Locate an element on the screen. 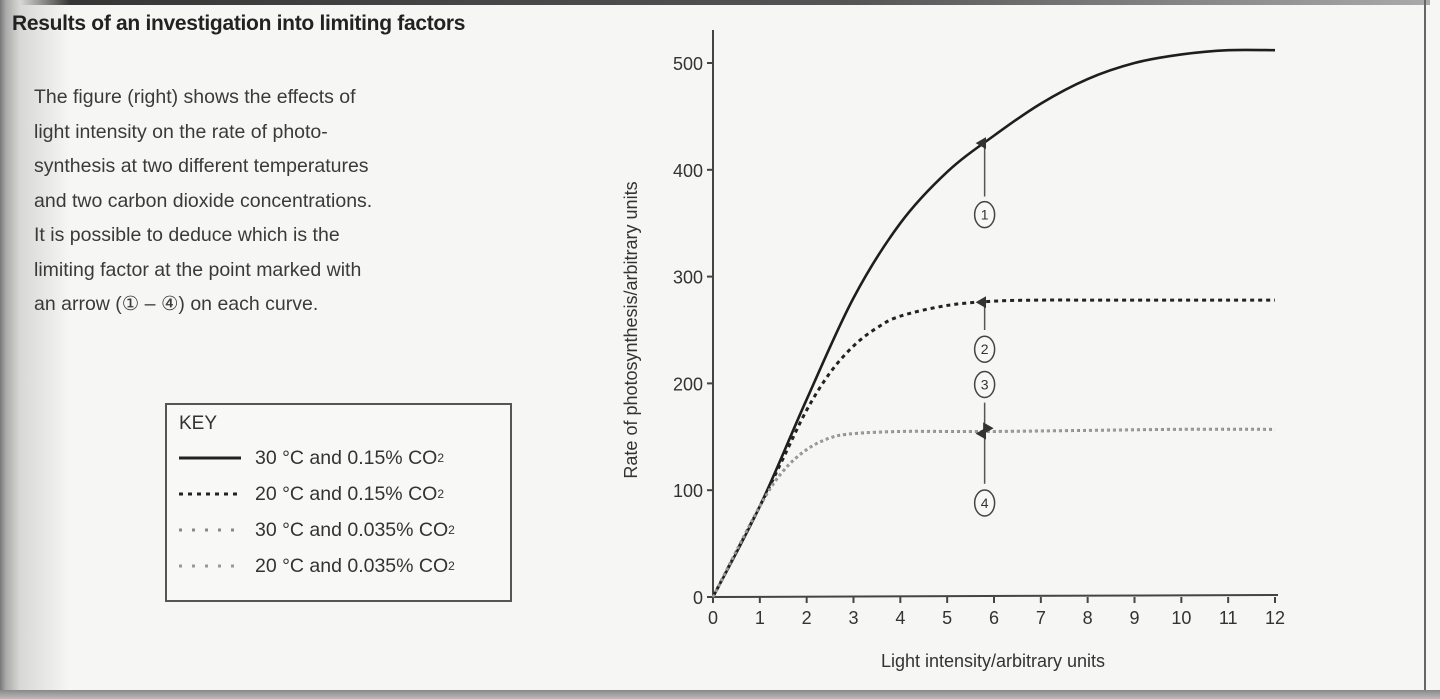  annotation-label: 3 is located at coordinates (985, 384).